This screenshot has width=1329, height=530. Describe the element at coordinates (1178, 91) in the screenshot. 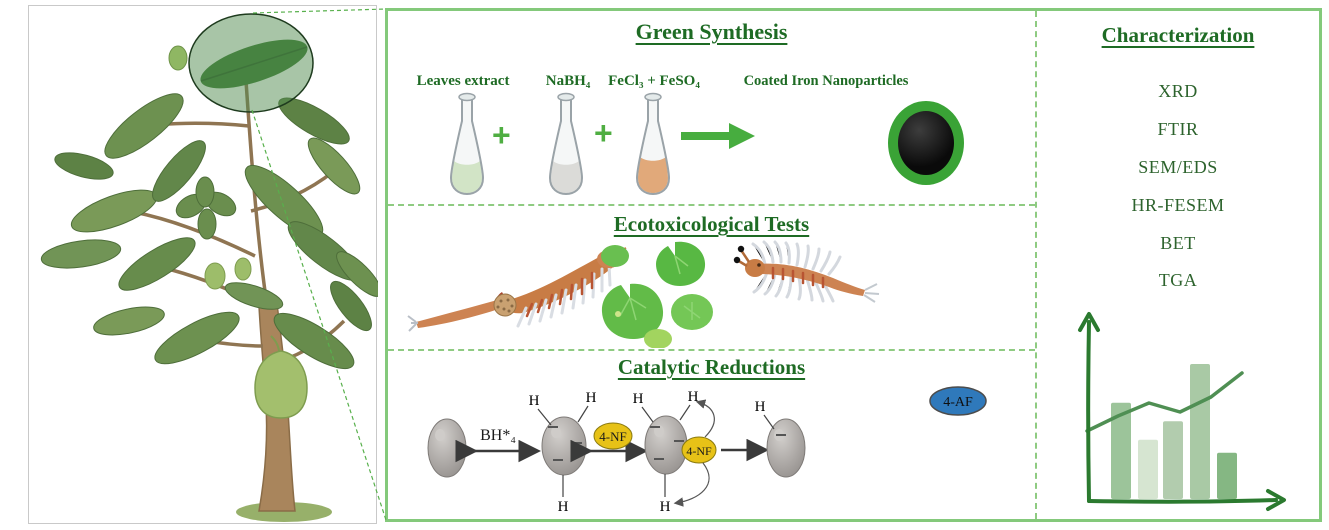

I see `method-xrd: XRD` at that location.